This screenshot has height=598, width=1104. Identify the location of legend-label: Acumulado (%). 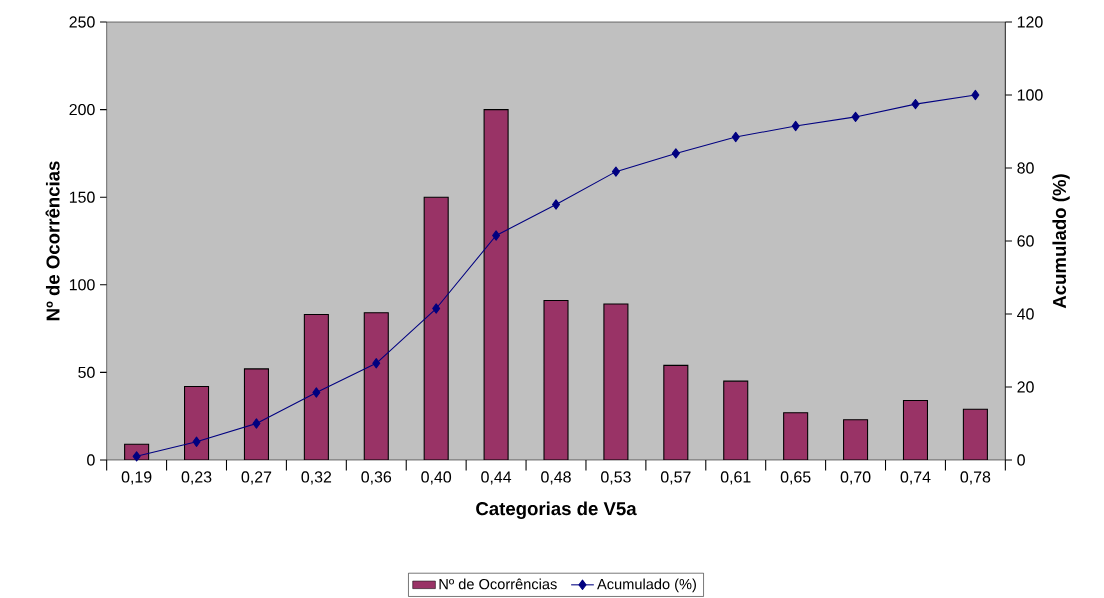
(646, 585).